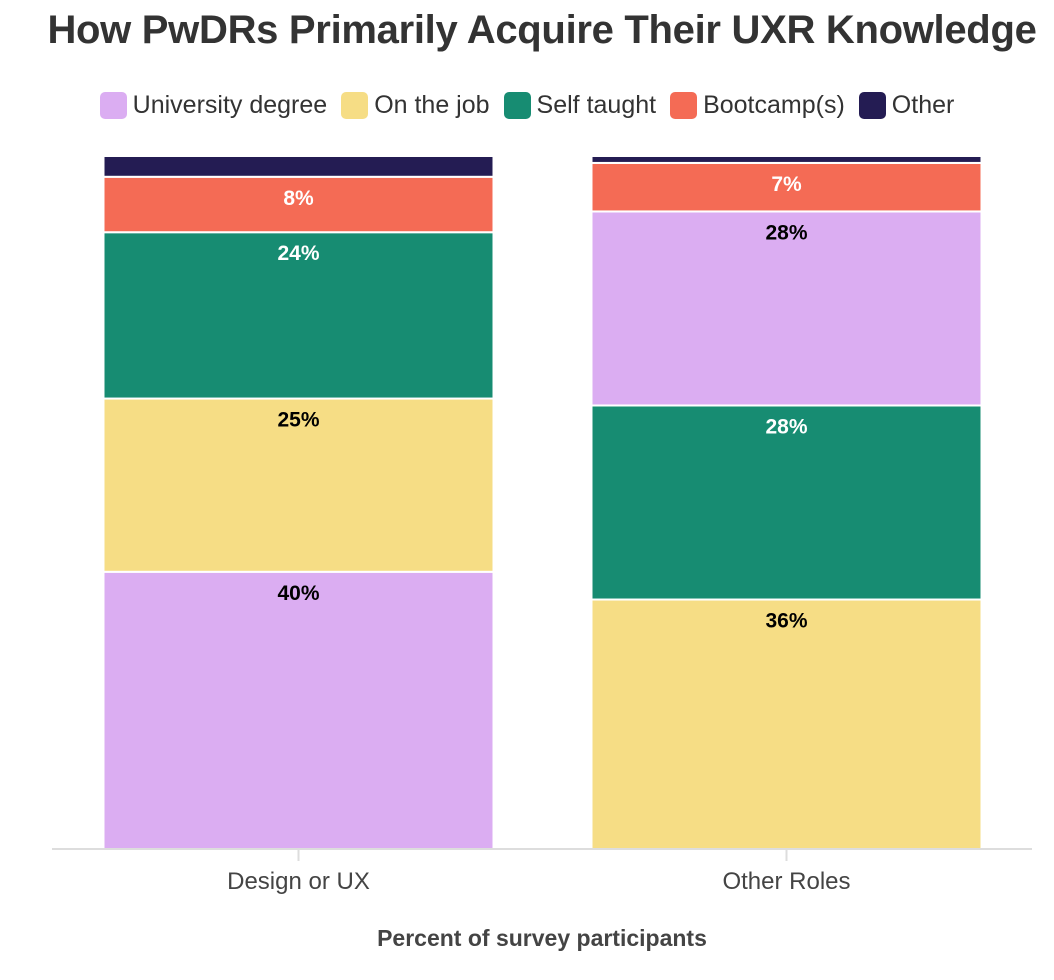  What do you see at coordinates (786, 621) in the screenshot?
I see `data-label: 36%` at bounding box center [786, 621].